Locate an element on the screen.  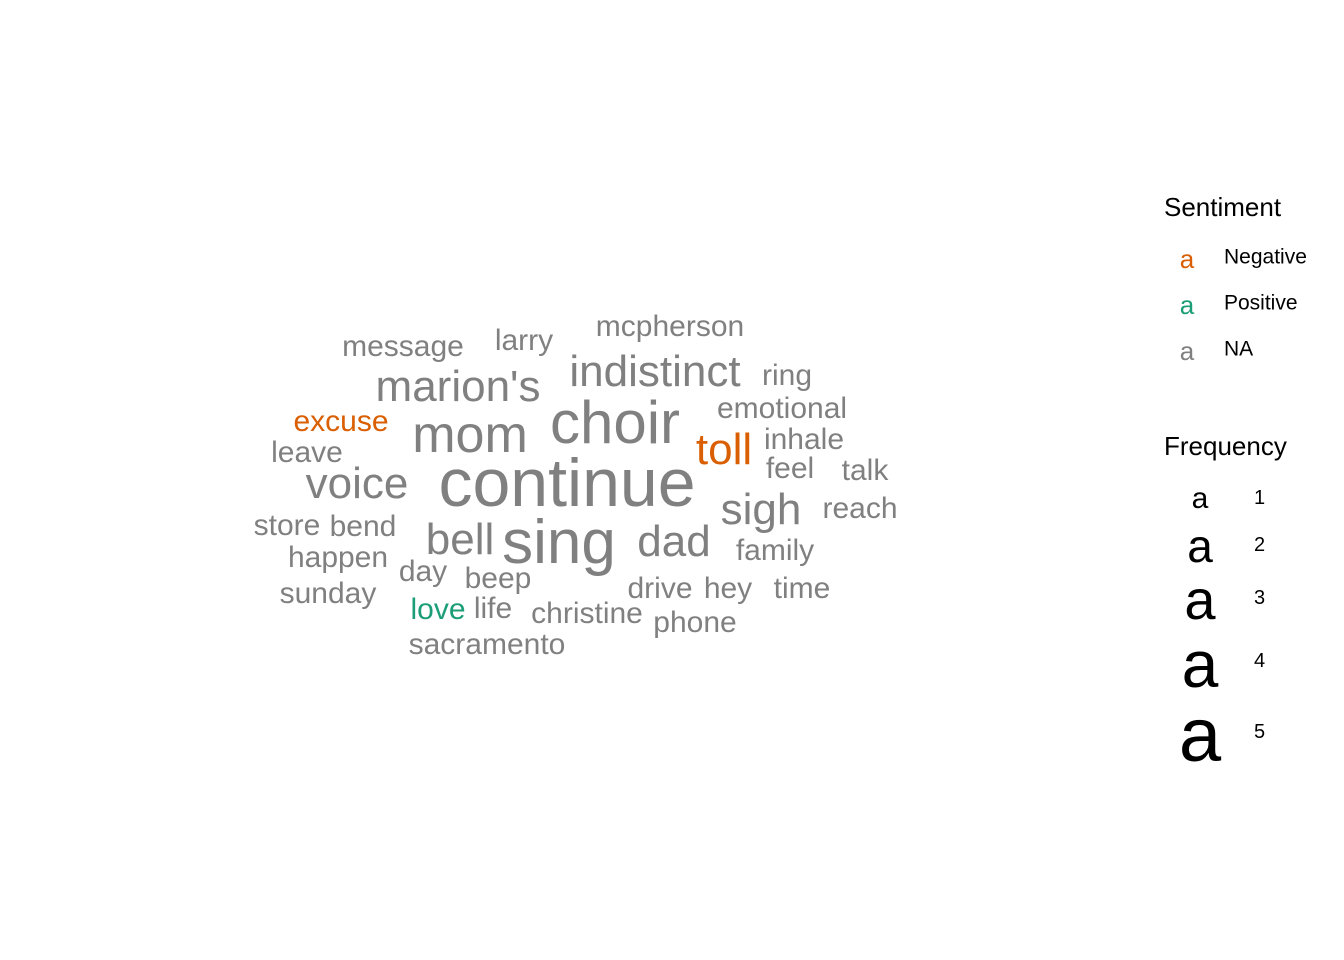
word-sacramento: sacramento is located at coordinates (487, 644).